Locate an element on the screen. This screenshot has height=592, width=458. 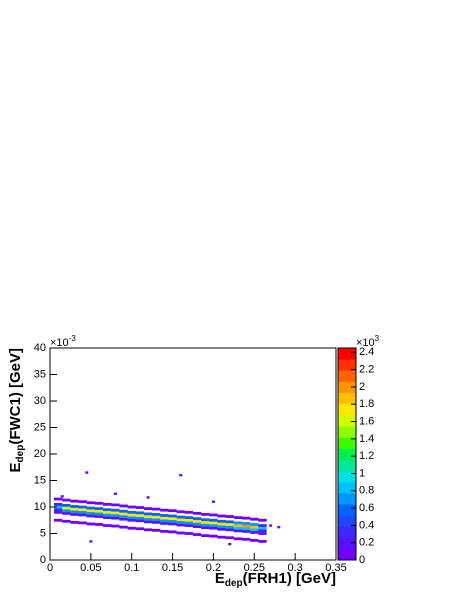
x-tick-label: 0.1 is located at coordinates (131, 568).